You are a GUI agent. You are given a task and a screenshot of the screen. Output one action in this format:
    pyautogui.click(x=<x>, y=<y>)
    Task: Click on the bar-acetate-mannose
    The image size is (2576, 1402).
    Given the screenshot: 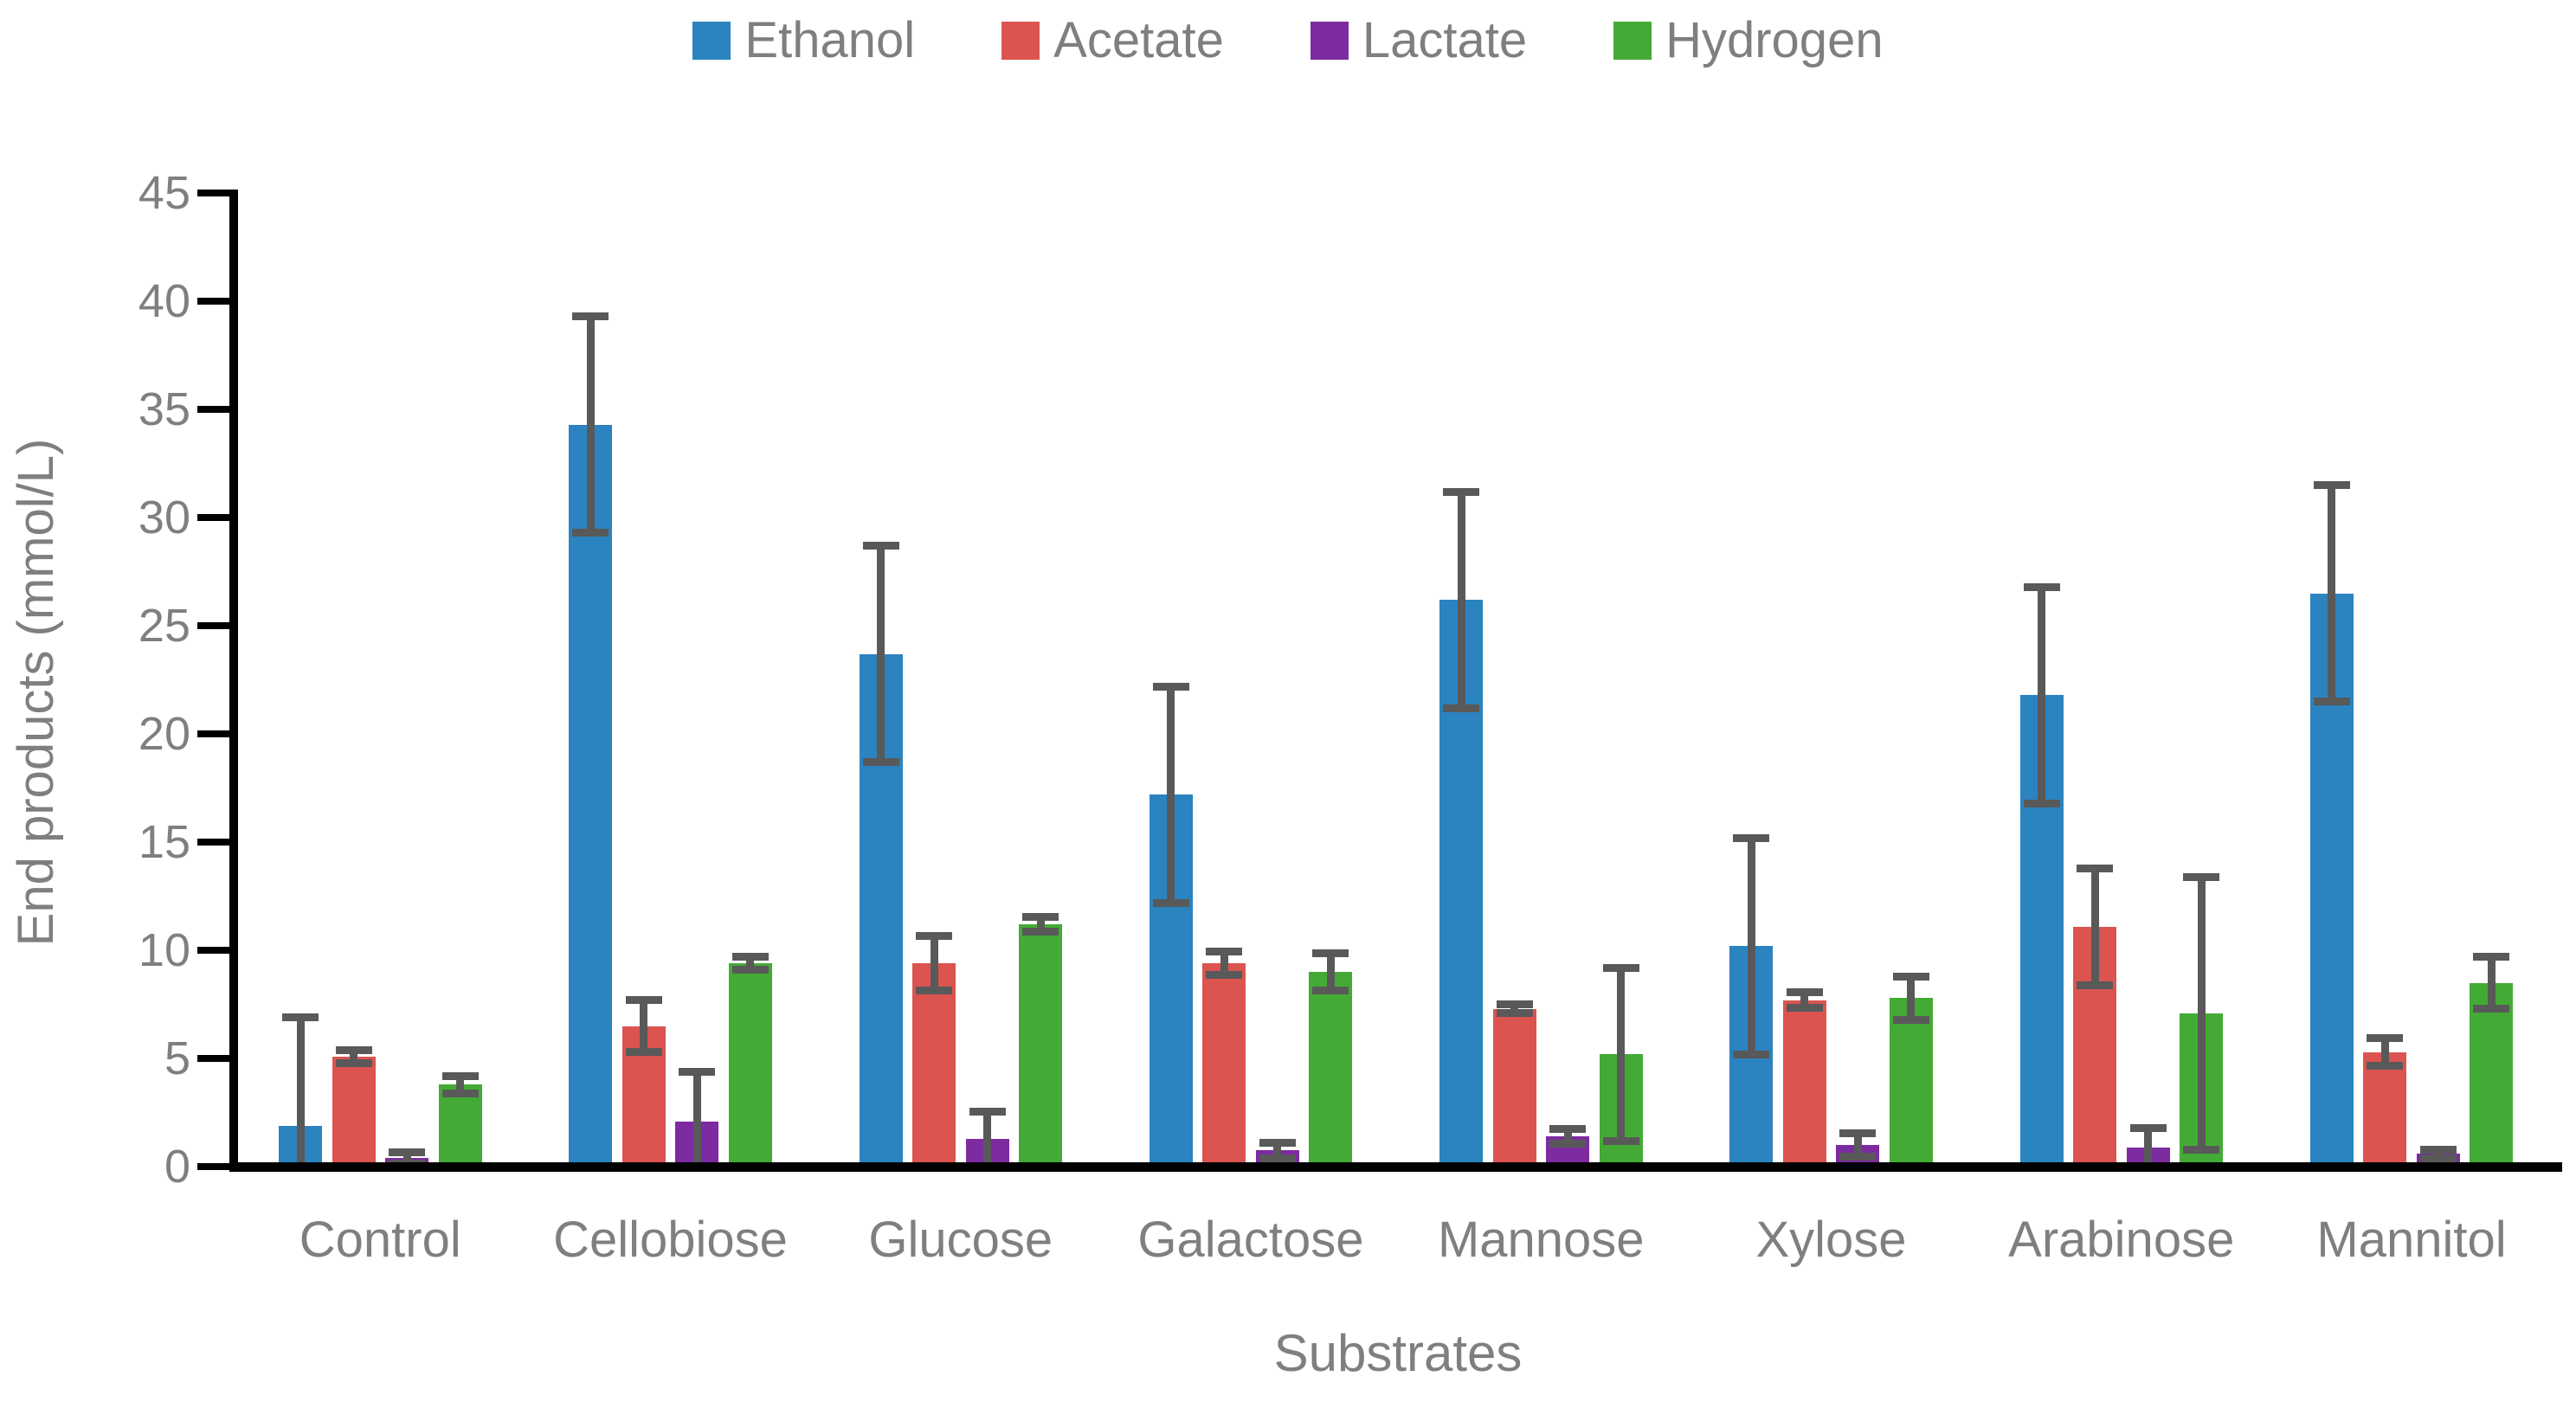 What is the action you would take?
    pyautogui.click(x=1514, y=1087)
    